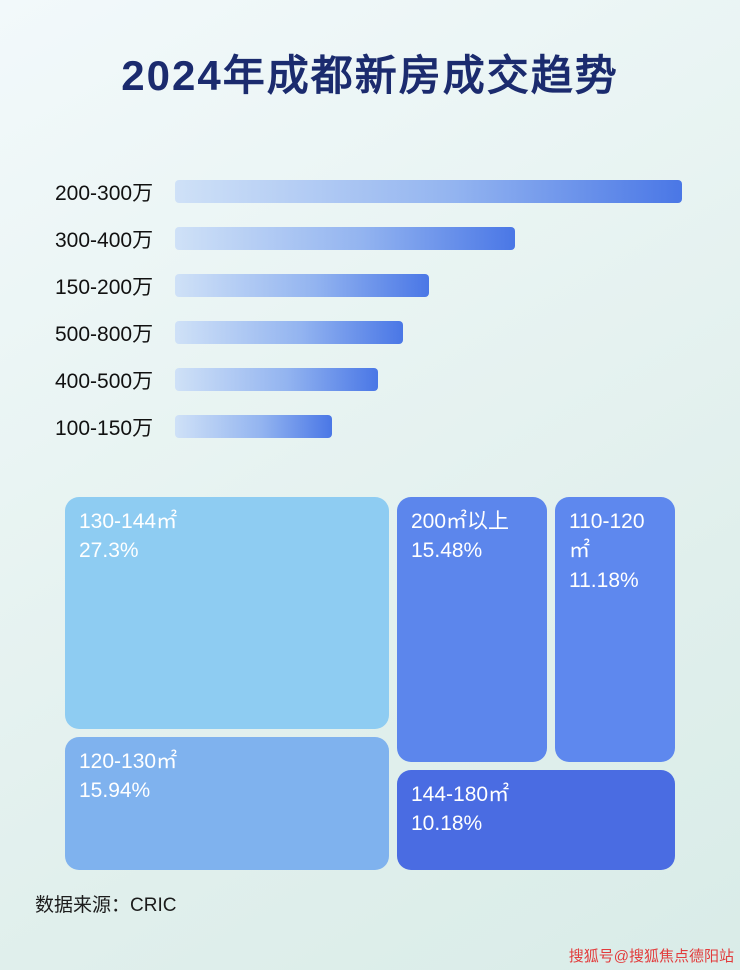  Describe the element at coordinates (536, 820) in the screenshot. I see `treemap-block-144-180: 144-180㎡ 10.18%` at that location.